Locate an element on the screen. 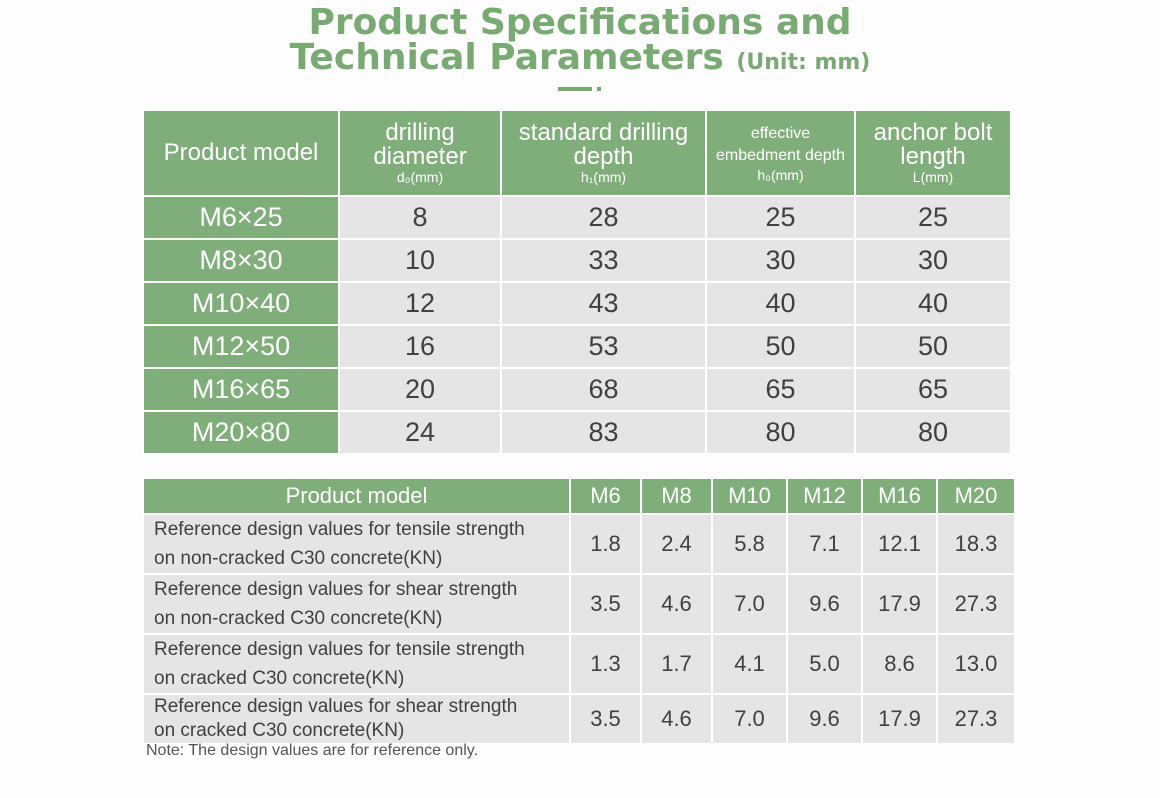 This screenshot has height=798, width=1160. value-cell: 53 is located at coordinates (603, 346).